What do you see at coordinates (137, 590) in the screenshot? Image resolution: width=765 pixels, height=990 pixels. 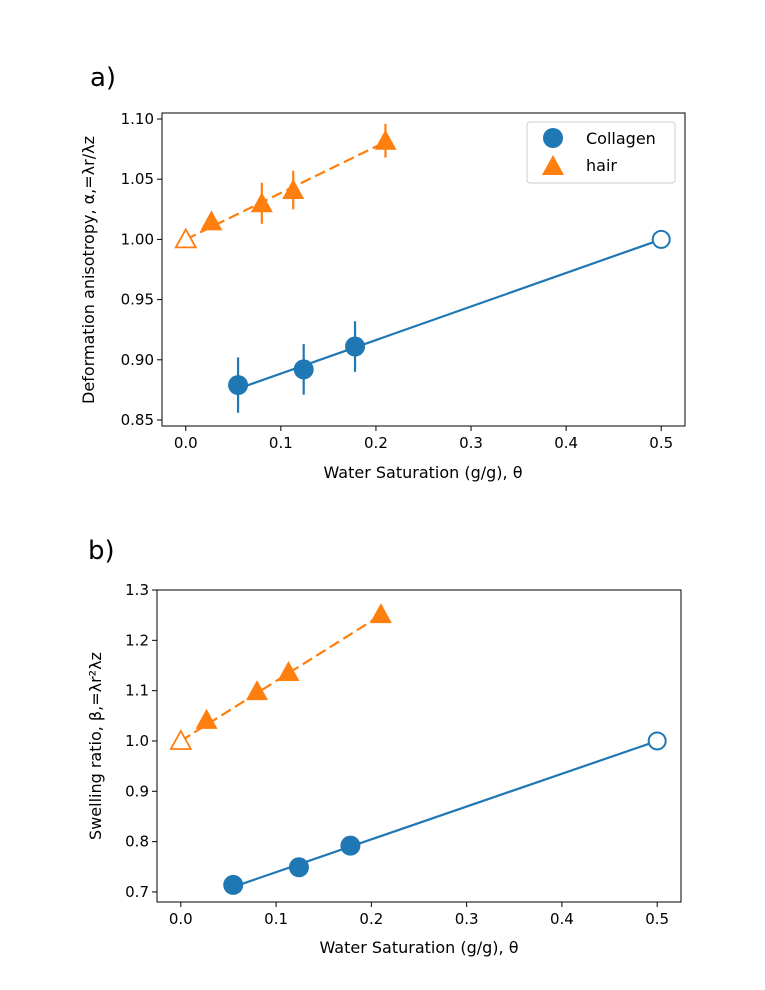 I see `y-tick-label: 1.3` at bounding box center [137, 590].